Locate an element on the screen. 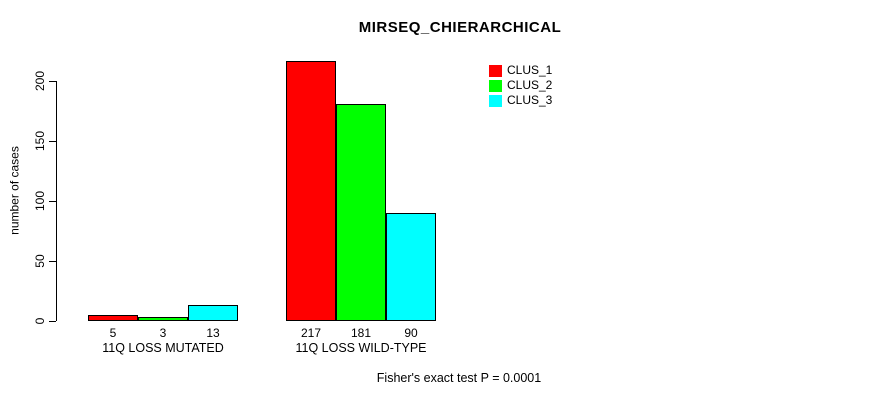  y-tick-label: 0 is located at coordinates (40, 321).